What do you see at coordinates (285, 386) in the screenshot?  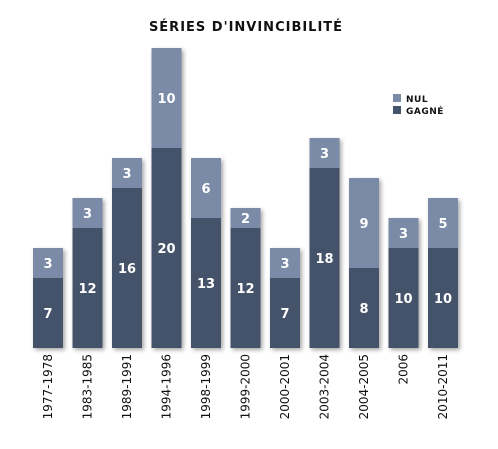 I see `x-tick-label: 2000-2001` at bounding box center [285, 386].